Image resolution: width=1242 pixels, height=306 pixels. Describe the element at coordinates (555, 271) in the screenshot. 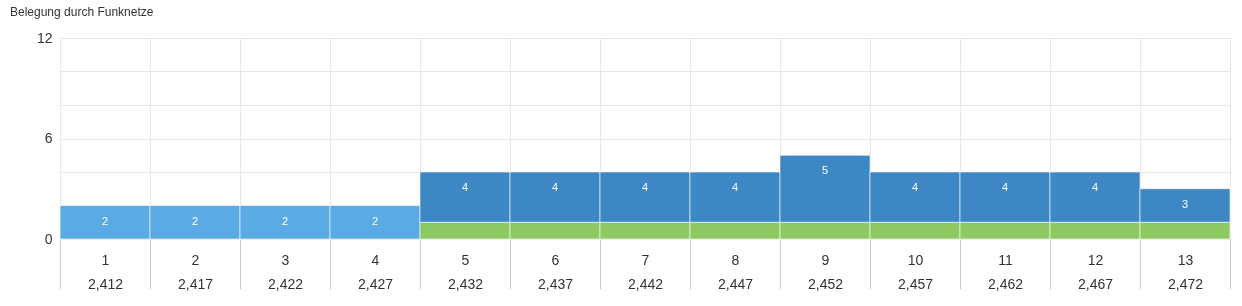

I see `x-tick-label: 6 2,437` at that location.